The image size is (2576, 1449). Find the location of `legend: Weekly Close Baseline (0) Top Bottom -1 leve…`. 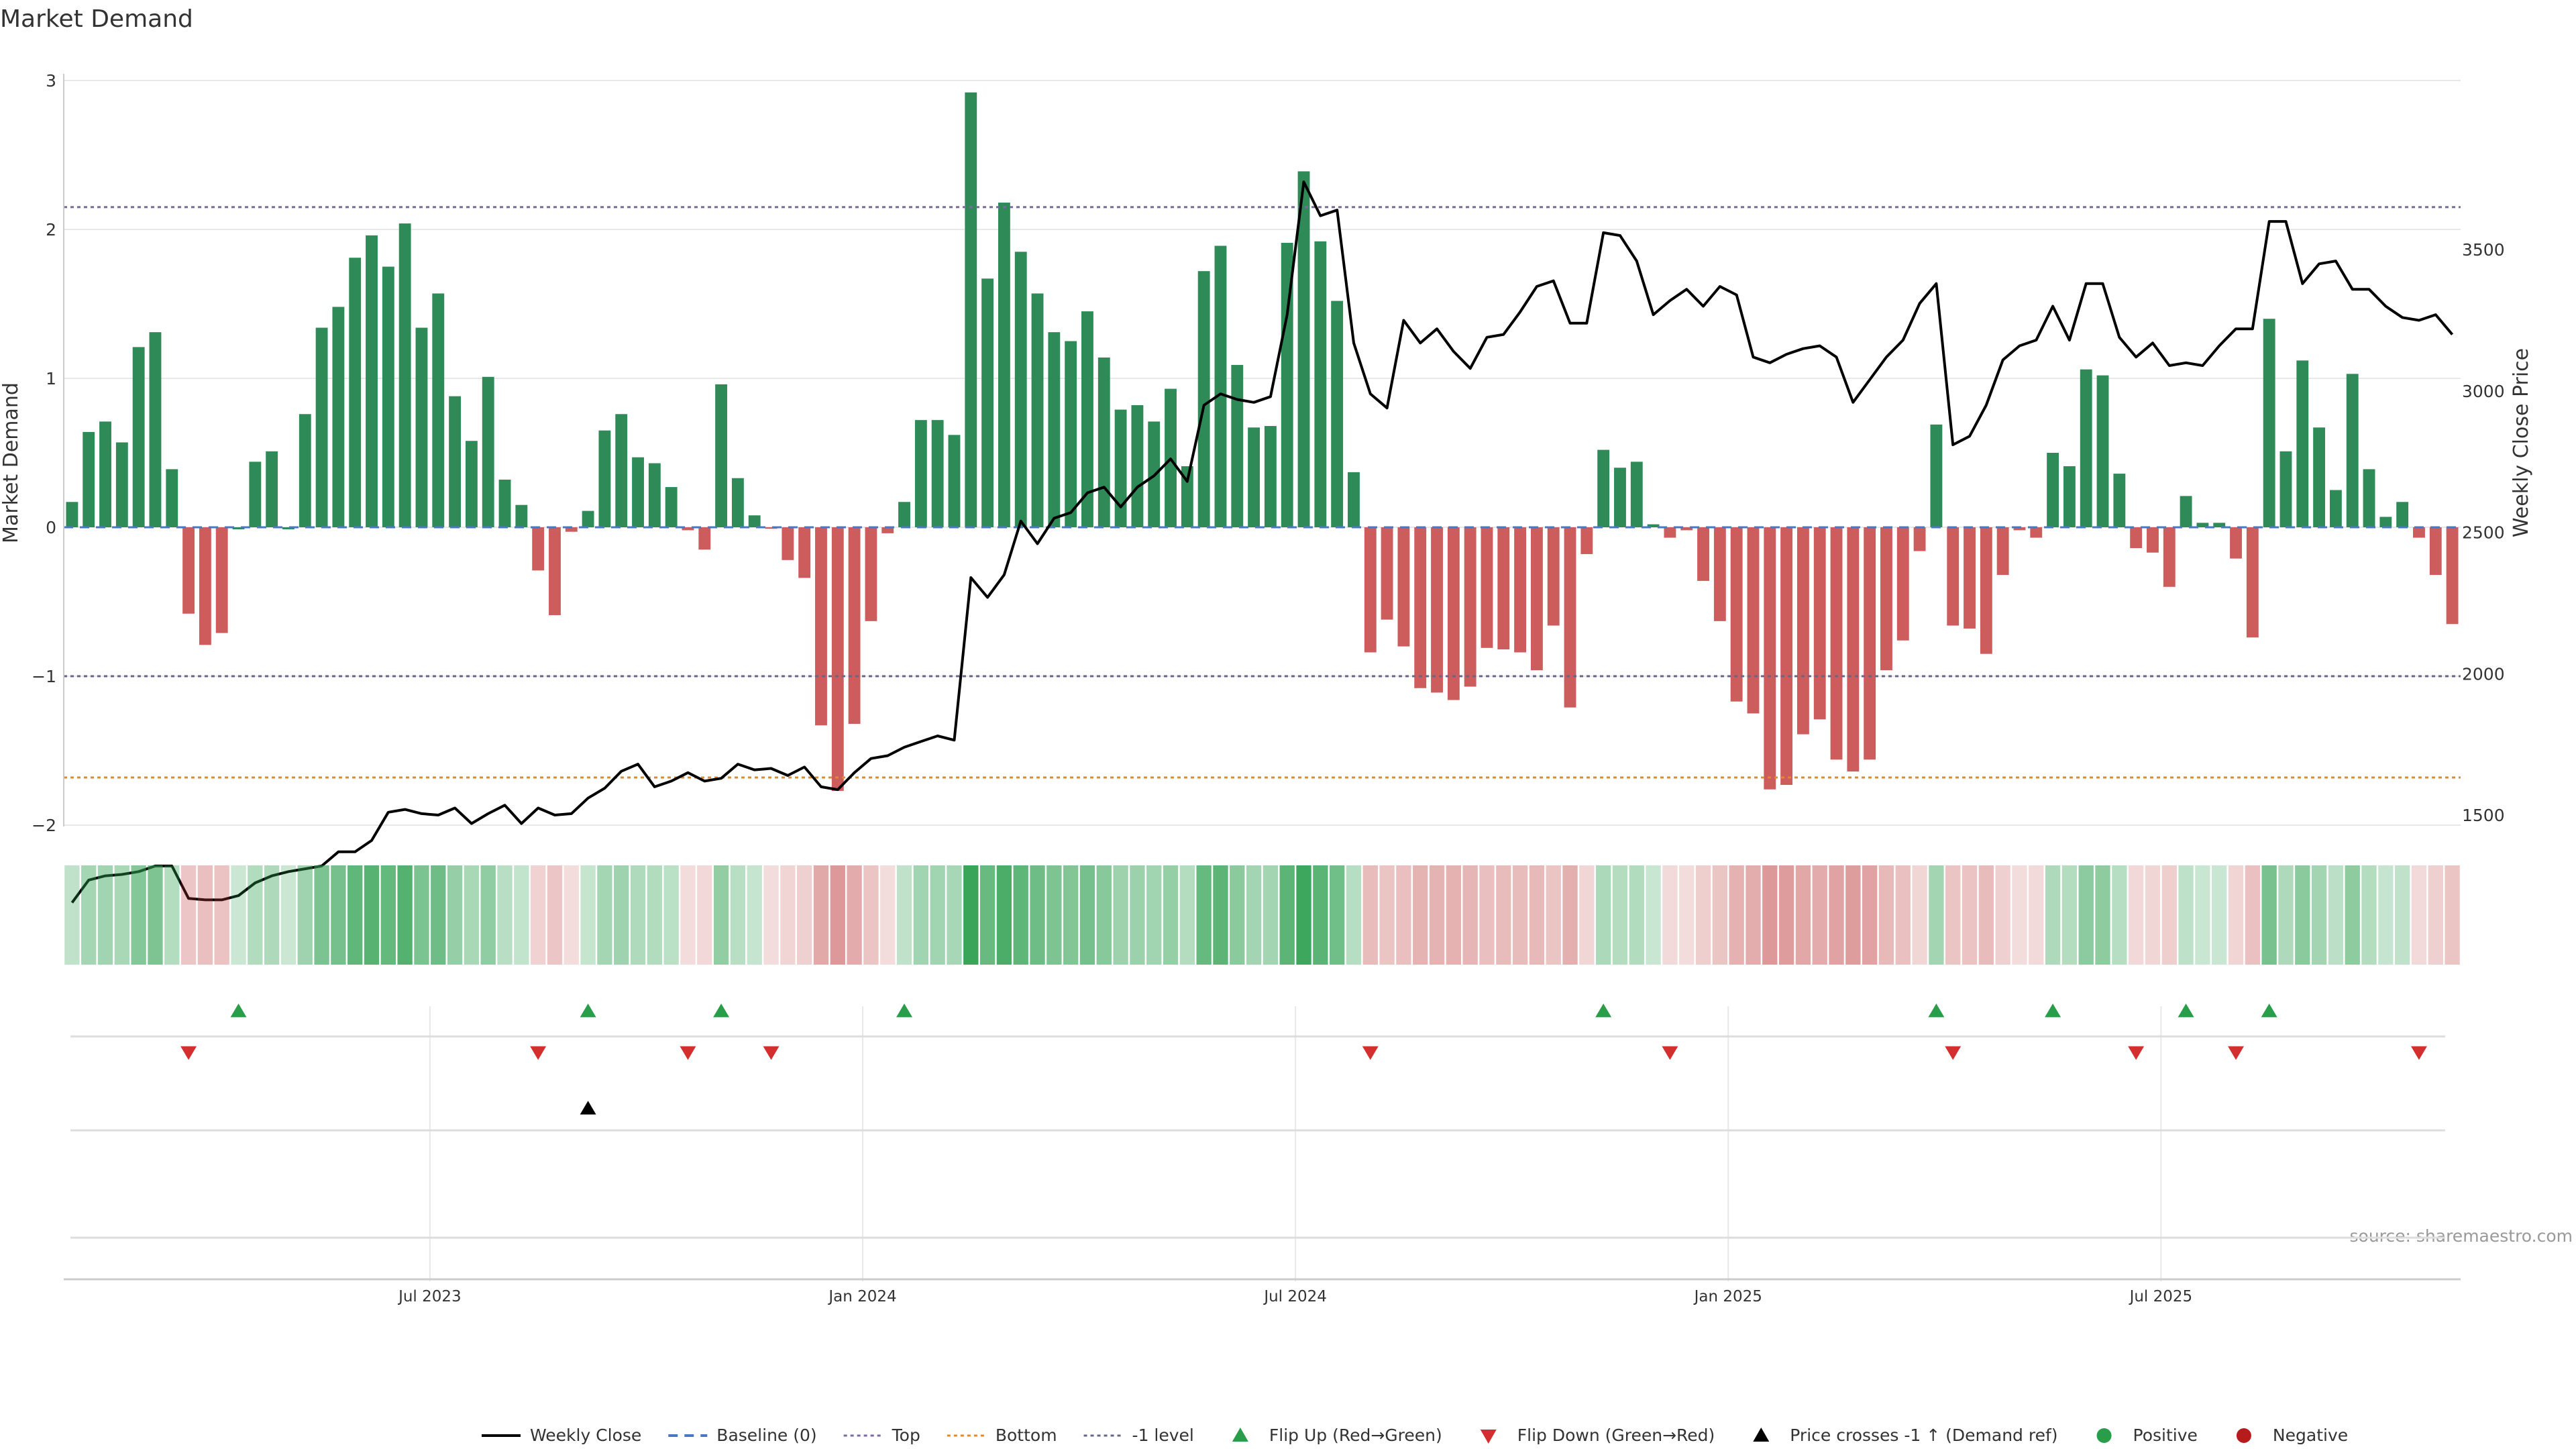

legend: Weekly Close Baseline (0) Top Bottom -1 leve… is located at coordinates (1415, 1435).